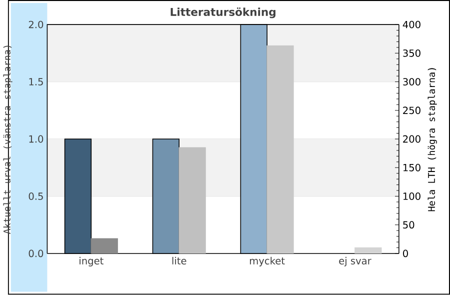 Image resolution: width=450 pixels, height=295 pixels. I want to click on y-tick-label: 0.0, so click(36, 254).